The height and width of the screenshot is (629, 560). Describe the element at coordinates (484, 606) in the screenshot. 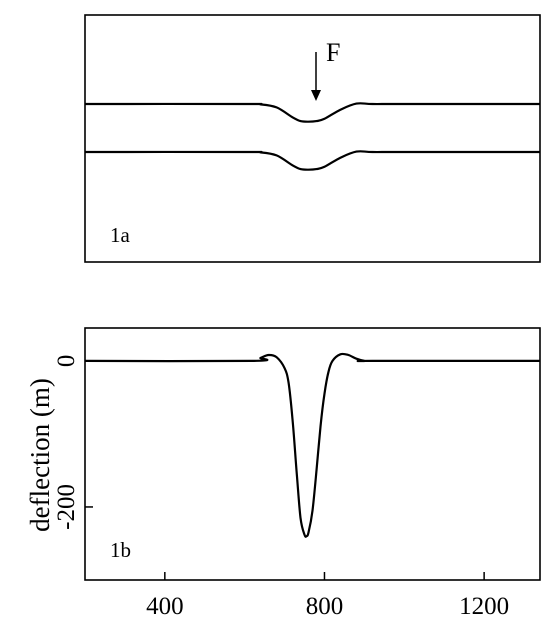

I see `x-tick-label-1200: 1200` at that location.